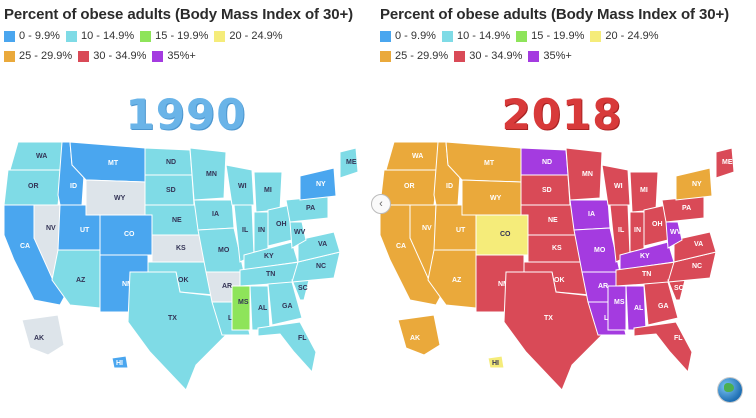 The image size is (756, 418). Describe the element at coordinates (697, 266) in the screenshot. I see `state-label-nc: NC` at that location.